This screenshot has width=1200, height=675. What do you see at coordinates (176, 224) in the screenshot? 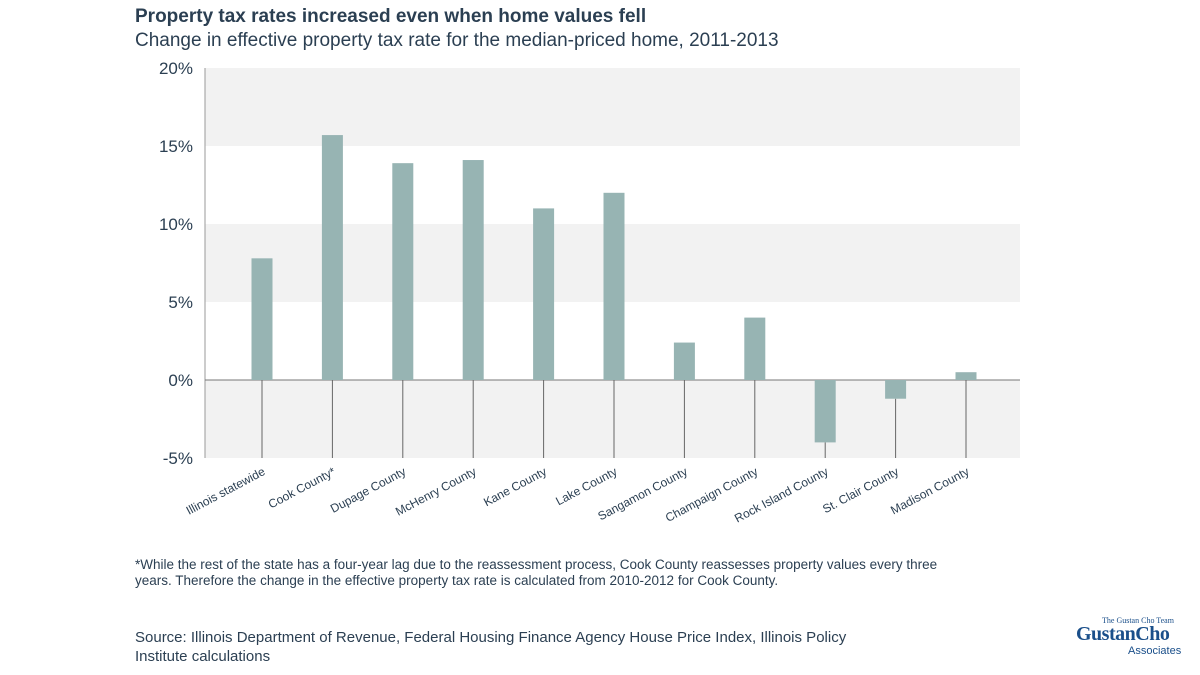
I see `y-tick-label: 10%` at bounding box center [176, 224].